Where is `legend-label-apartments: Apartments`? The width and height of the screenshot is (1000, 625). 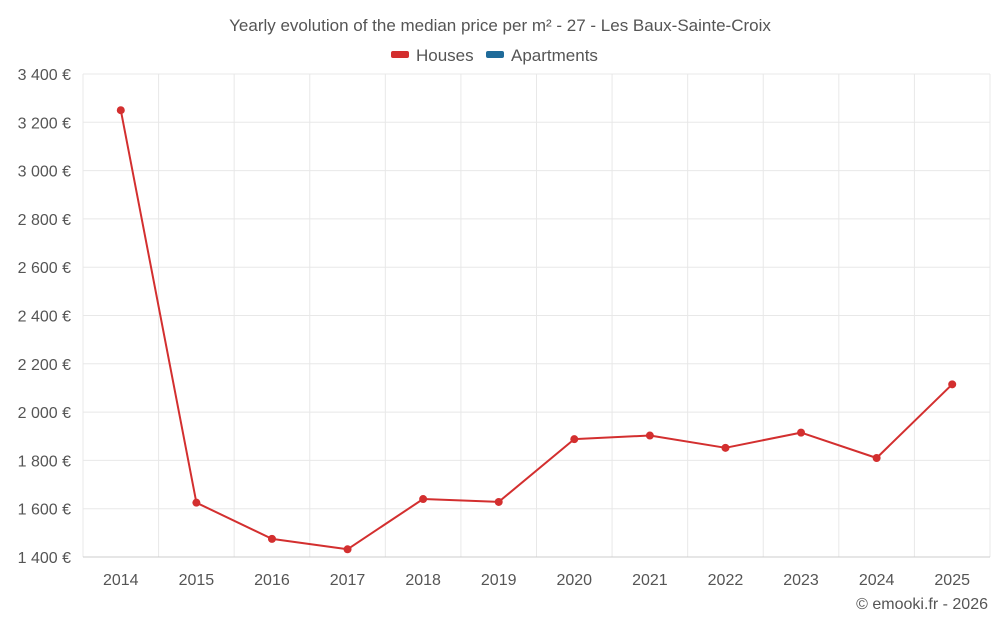 legend-label-apartments: Apartments is located at coordinates (554, 55).